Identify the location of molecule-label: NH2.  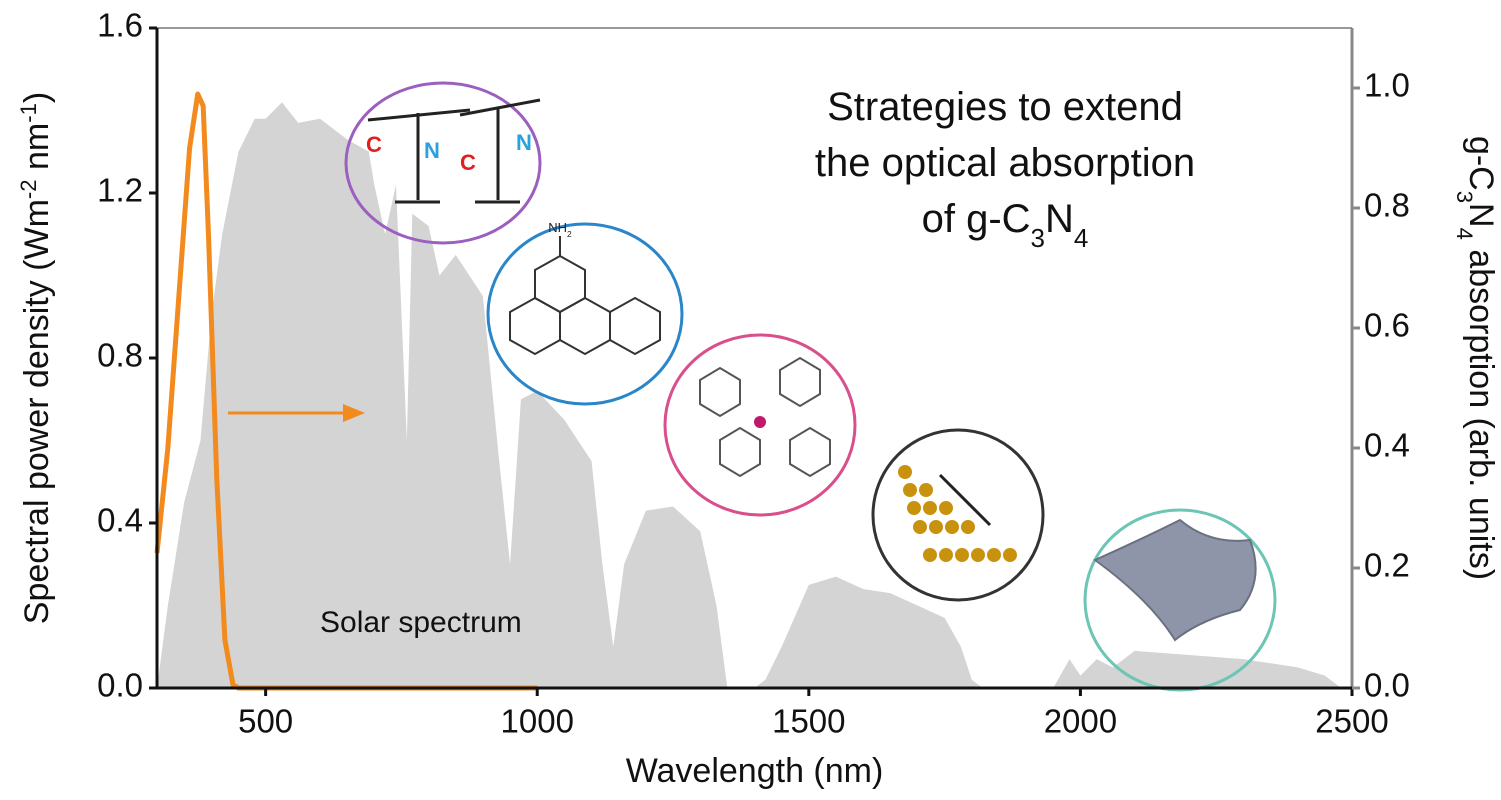
(560, 229).